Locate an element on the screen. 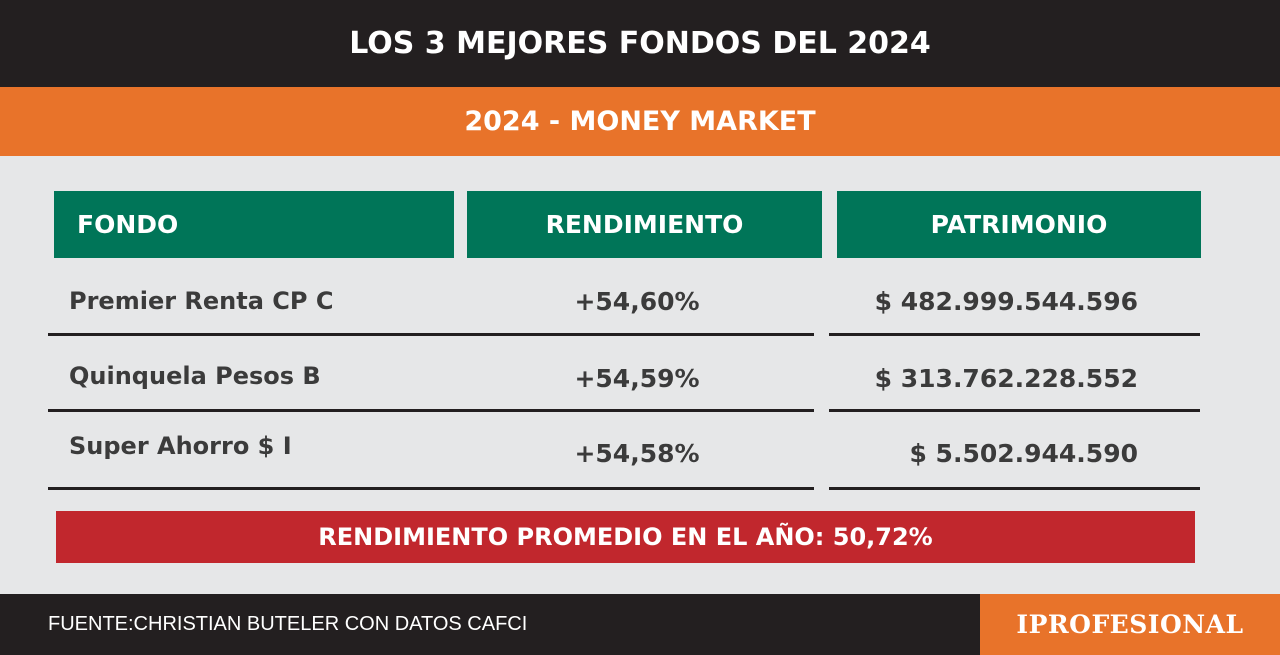 This screenshot has height=655, width=1280. column-header-rendimiento: RENDIMIENTO is located at coordinates (644, 224).